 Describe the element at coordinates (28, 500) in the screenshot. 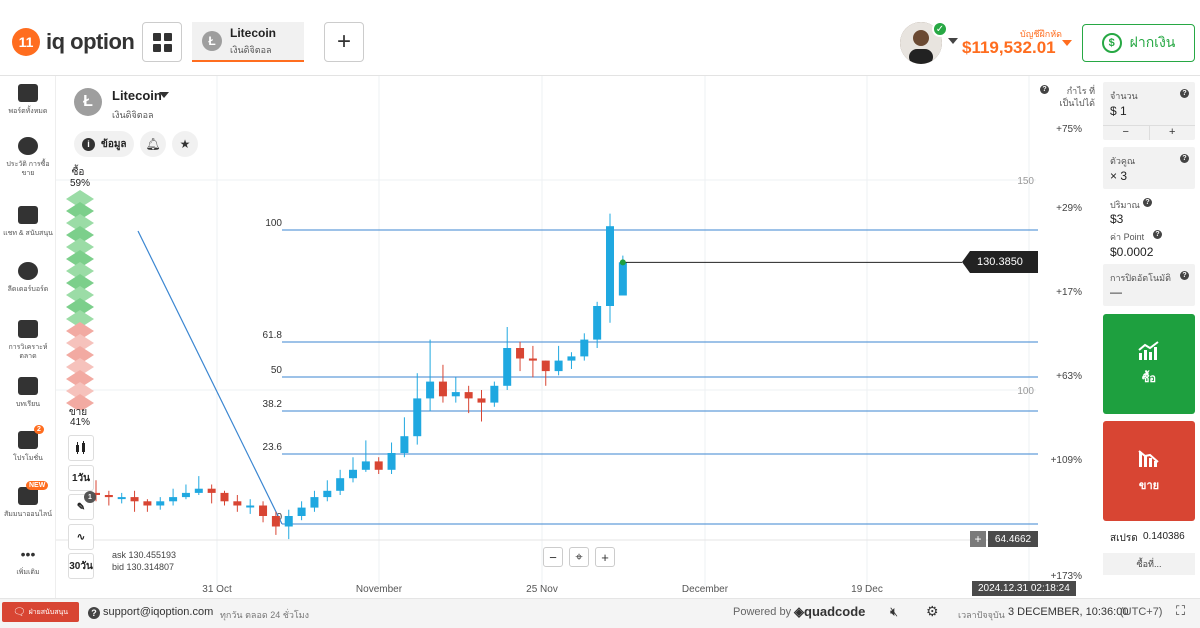

I see `sidebar-item-8: สัมมนาออนไลน์ NEW` at that location.